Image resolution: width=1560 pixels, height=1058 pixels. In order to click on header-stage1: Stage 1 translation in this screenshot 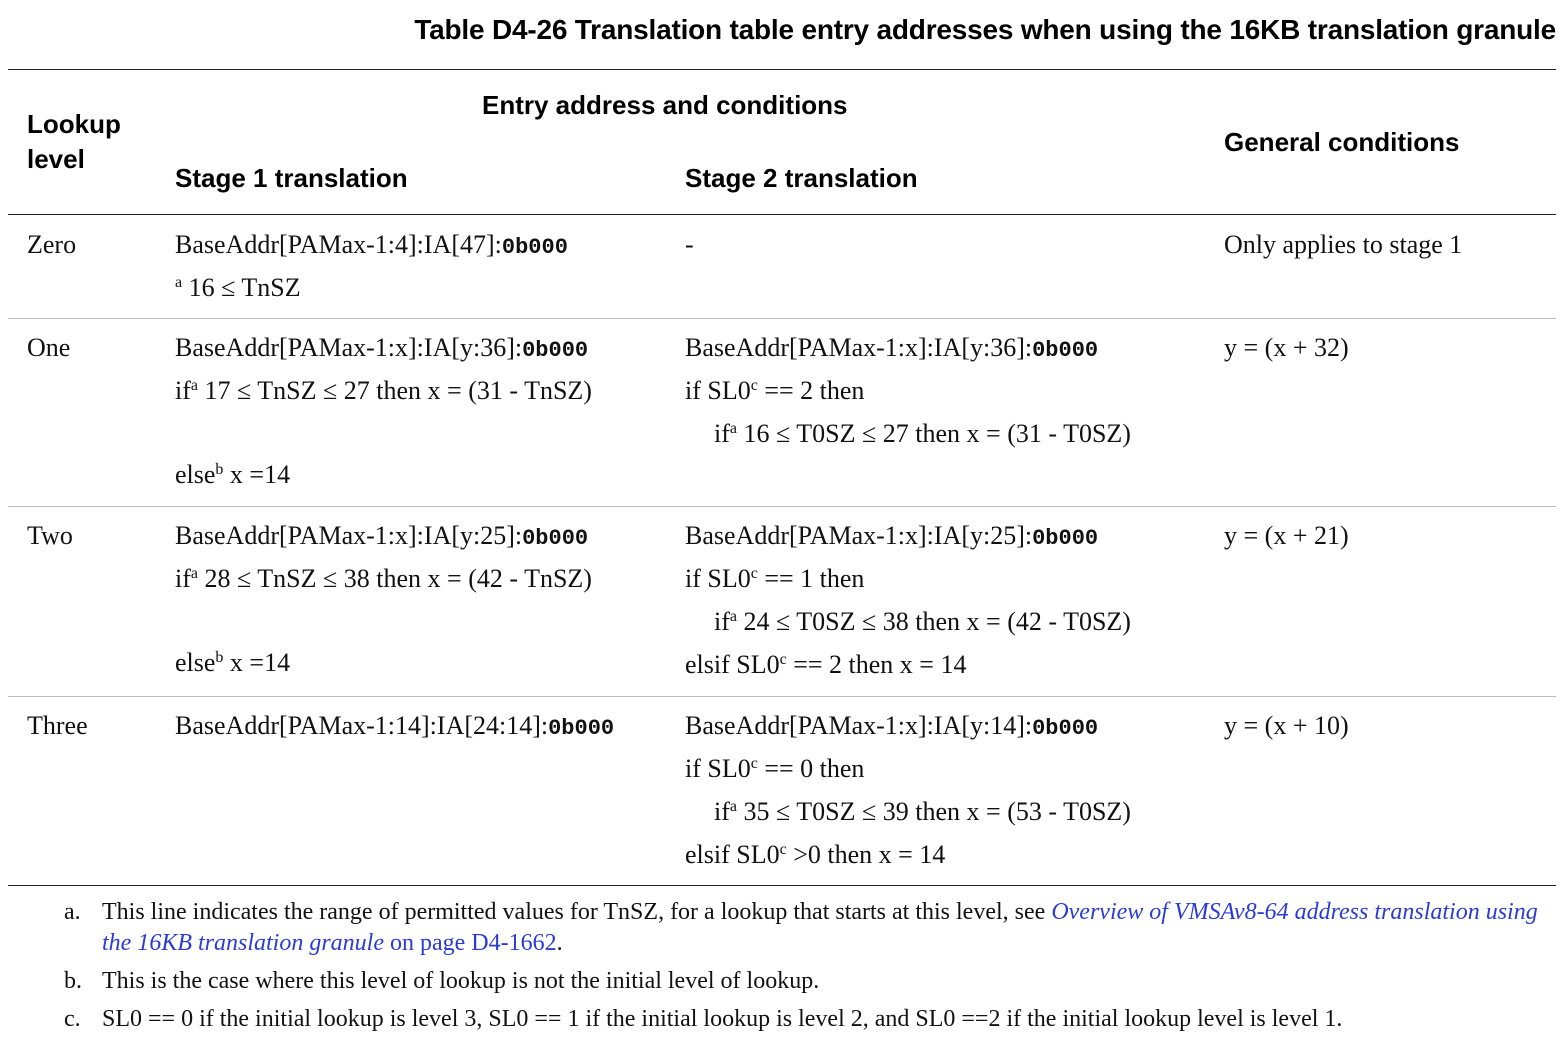, I will do `click(291, 178)`.